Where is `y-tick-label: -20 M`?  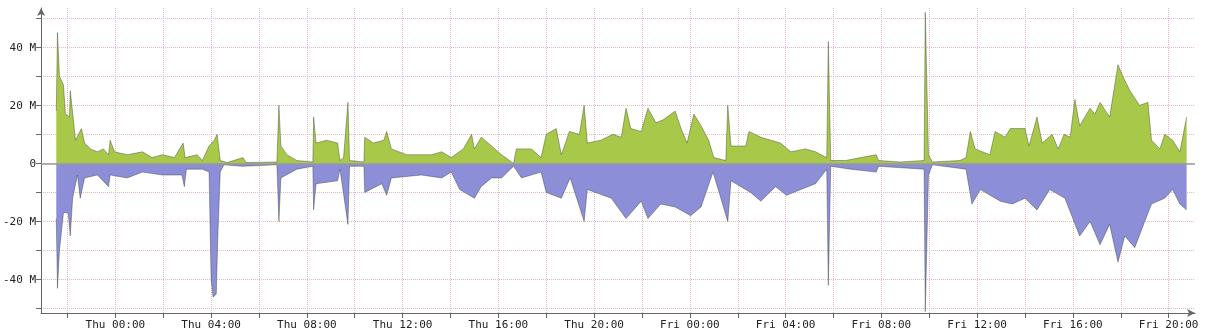 y-tick-label: -20 M is located at coordinates (19, 221).